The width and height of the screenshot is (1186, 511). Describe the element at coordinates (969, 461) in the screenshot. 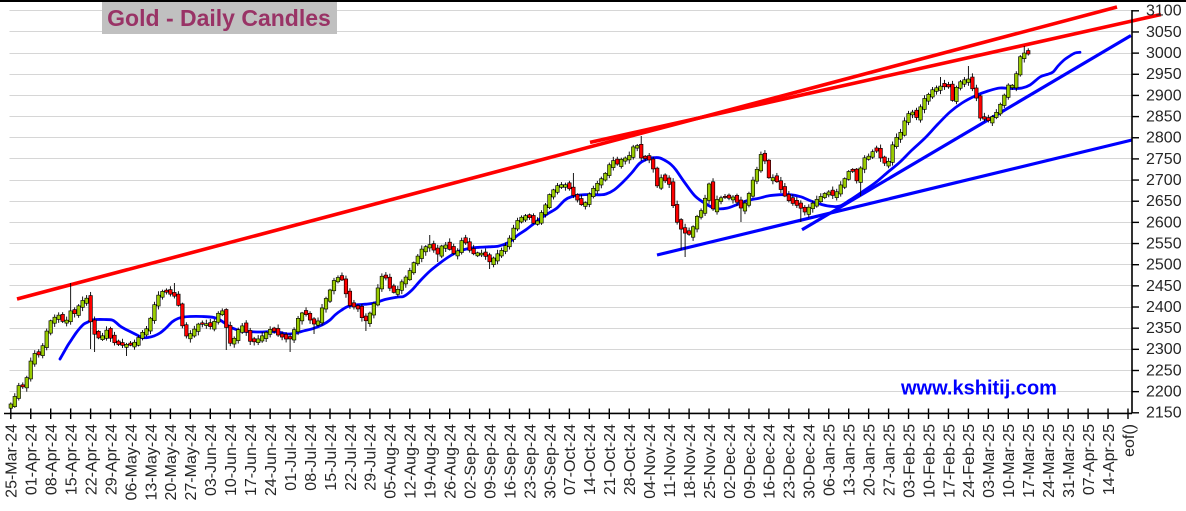

I see `svg-text: 24-Feb-25` at that location.